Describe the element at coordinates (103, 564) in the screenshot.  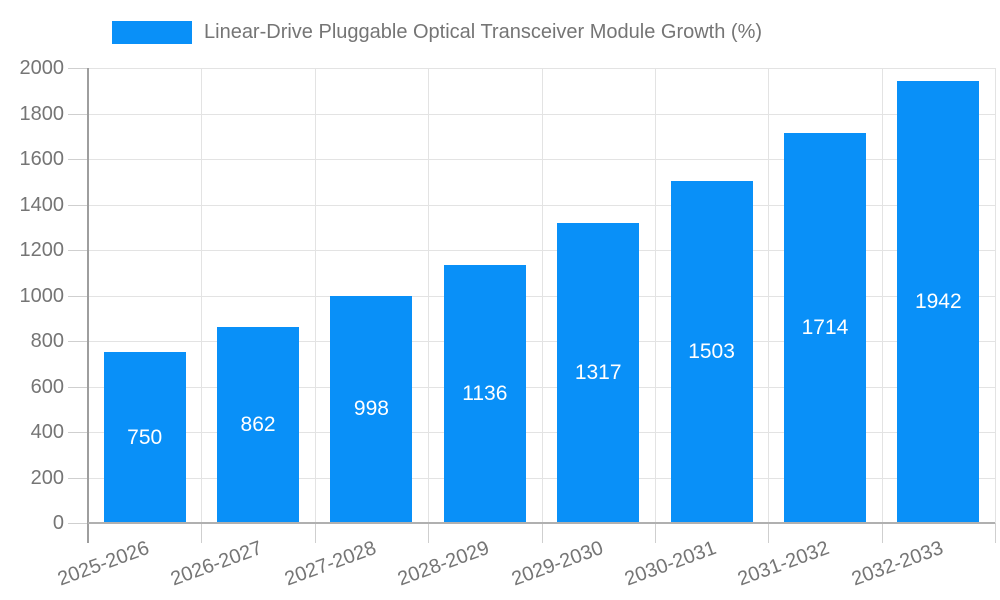
I see `x-axis-label: 2025-2026` at that location.